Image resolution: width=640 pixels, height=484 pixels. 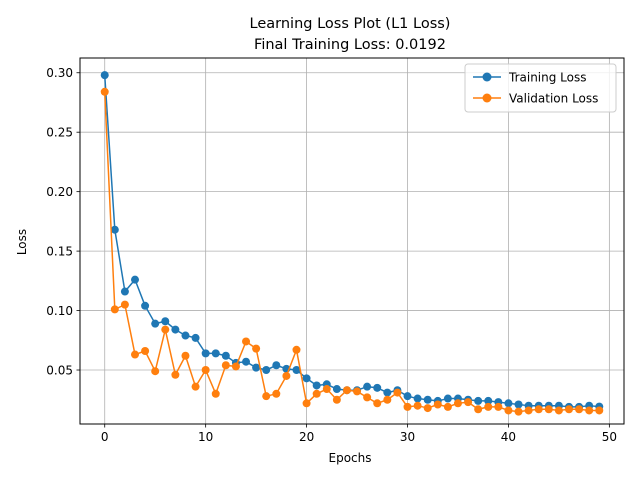 What do you see at coordinates (553, 99) in the screenshot?
I see `legend-label-validation: Validation Loss` at bounding box center [553, 99].